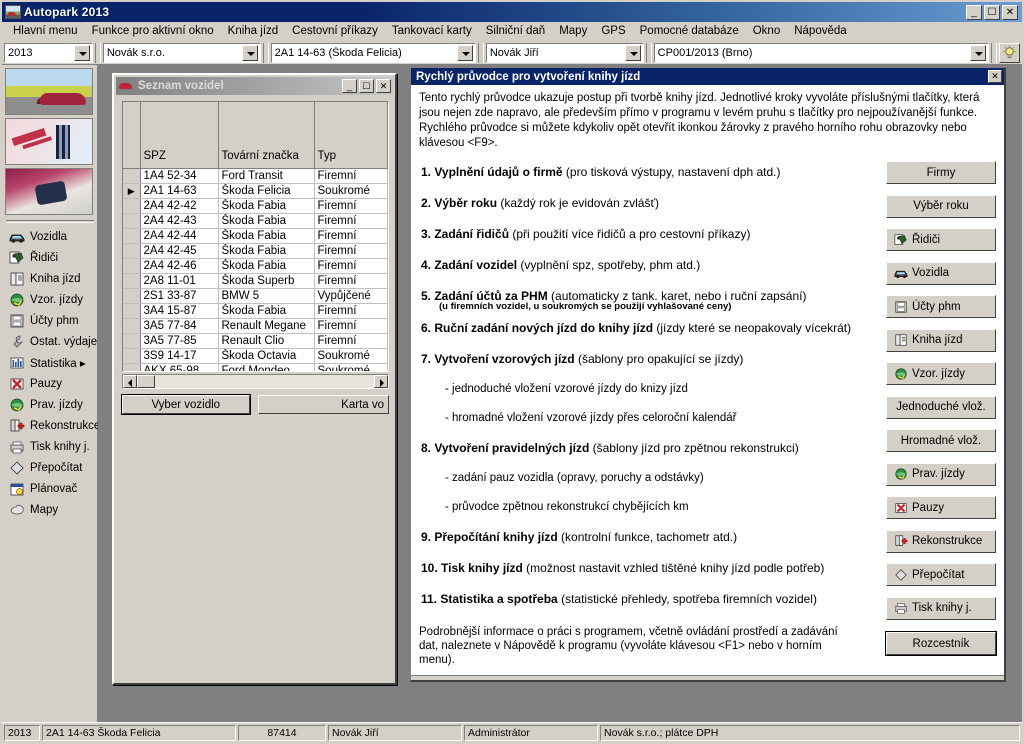 Image resolution: width=1024 pixels, height=744 pixels. What do you see at coordinates (179, 266) in the screenshot?
I see `cell-spz: 2A4 42-46` at bounding box center [179, 266].